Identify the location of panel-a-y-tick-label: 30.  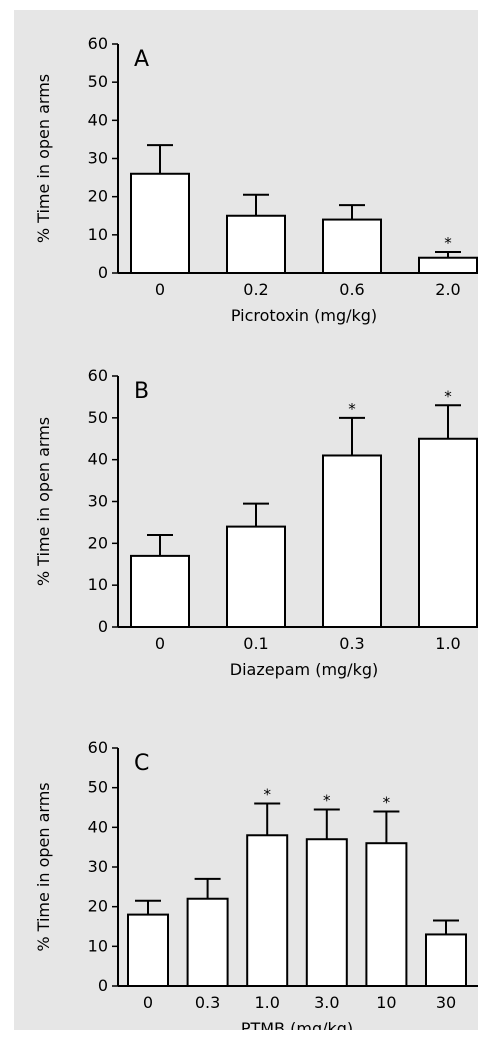
(98, 158).